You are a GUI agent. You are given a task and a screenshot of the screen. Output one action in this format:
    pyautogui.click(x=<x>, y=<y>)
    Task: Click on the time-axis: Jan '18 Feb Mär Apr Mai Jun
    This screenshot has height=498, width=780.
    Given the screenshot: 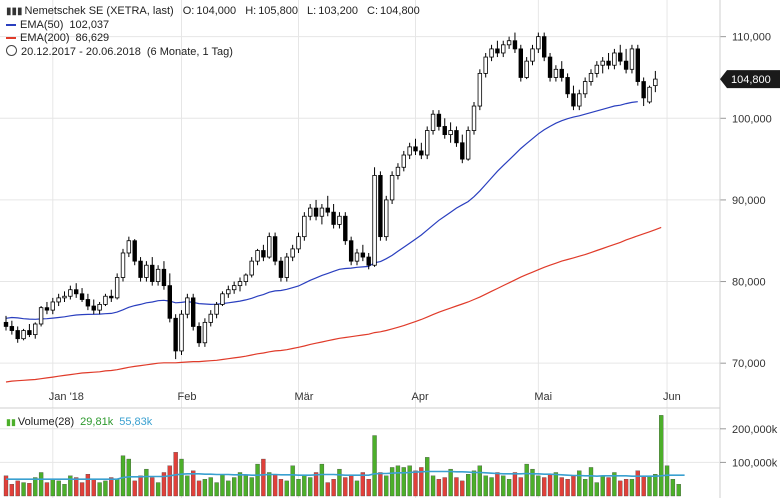 What is the action you would take?
    pyautogui.click(x=365, y=397)
    